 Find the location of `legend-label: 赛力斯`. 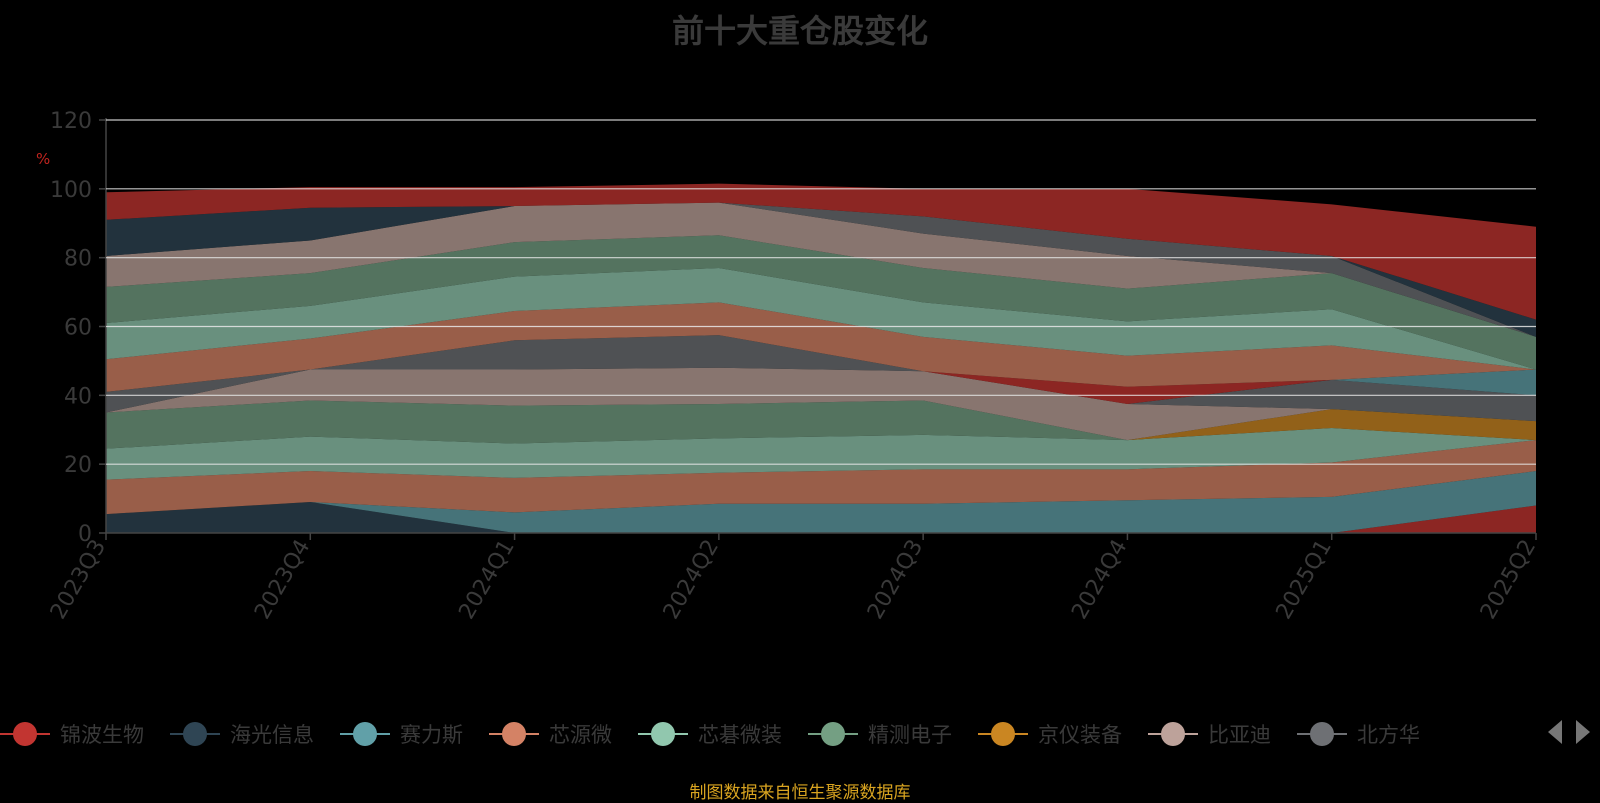

legend-label: 赛力斯 is located at coordinates (431, 735).